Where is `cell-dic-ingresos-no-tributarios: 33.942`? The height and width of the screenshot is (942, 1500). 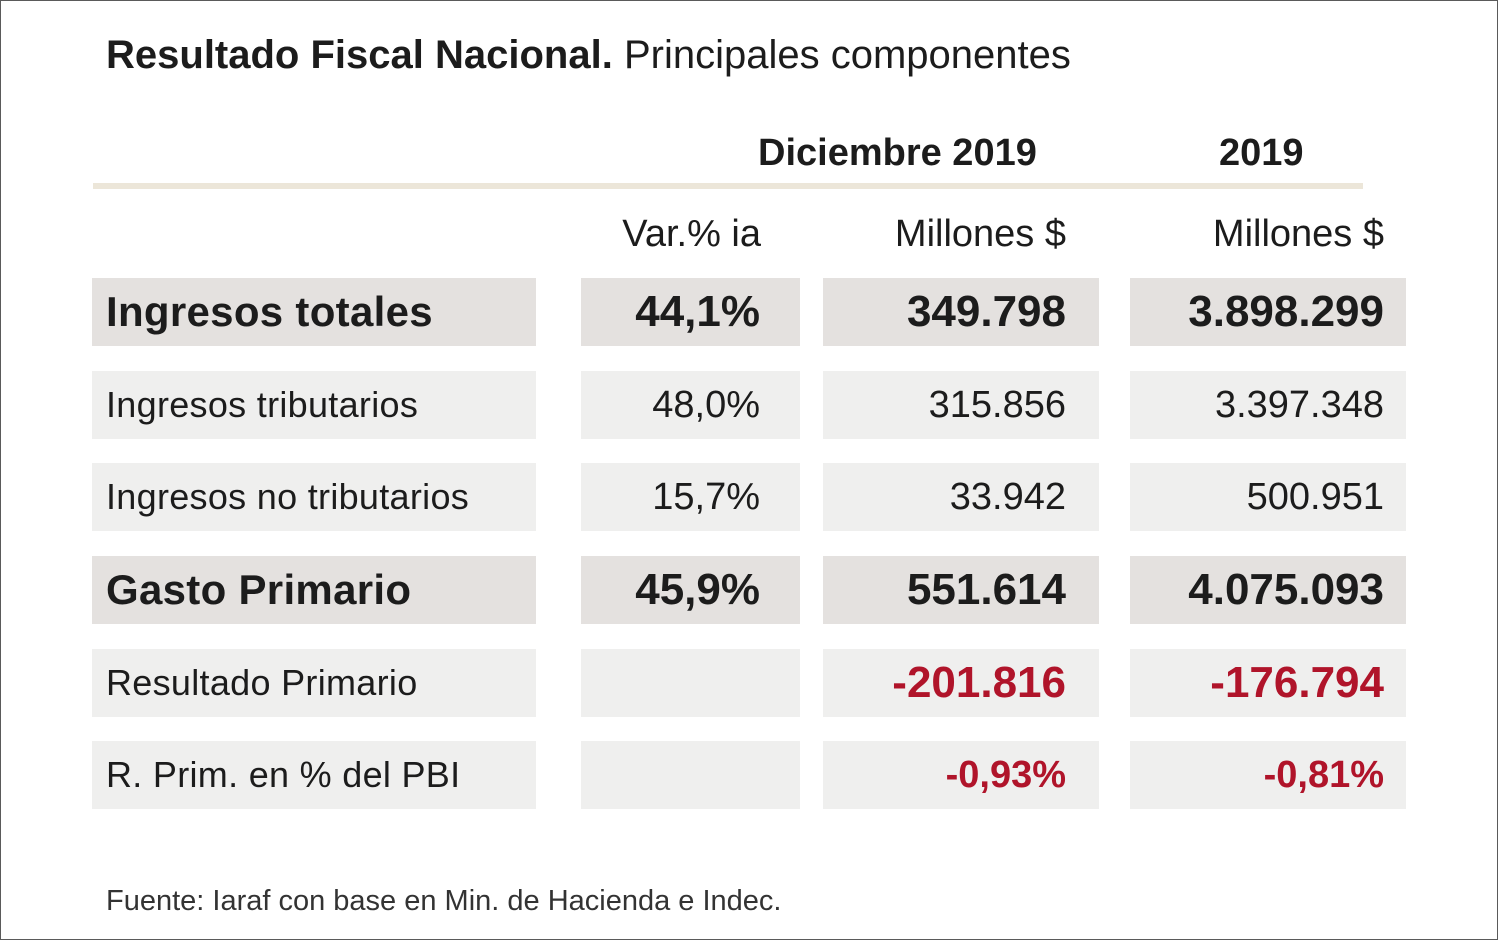 cell-dic-ingresos-no-tributarios: 33.942 is located at coordinates (961, 497).